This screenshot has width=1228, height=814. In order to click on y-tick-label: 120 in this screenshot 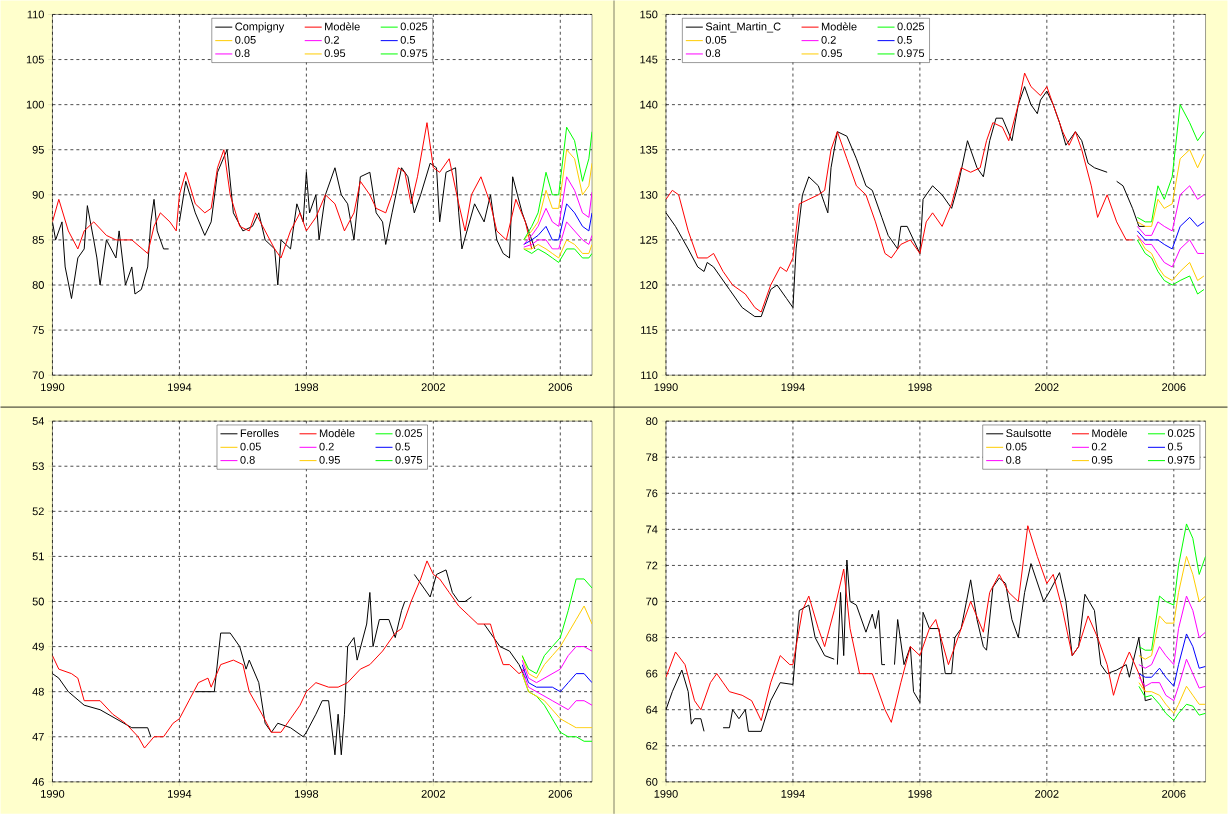, I will do `click(649, 284)`.